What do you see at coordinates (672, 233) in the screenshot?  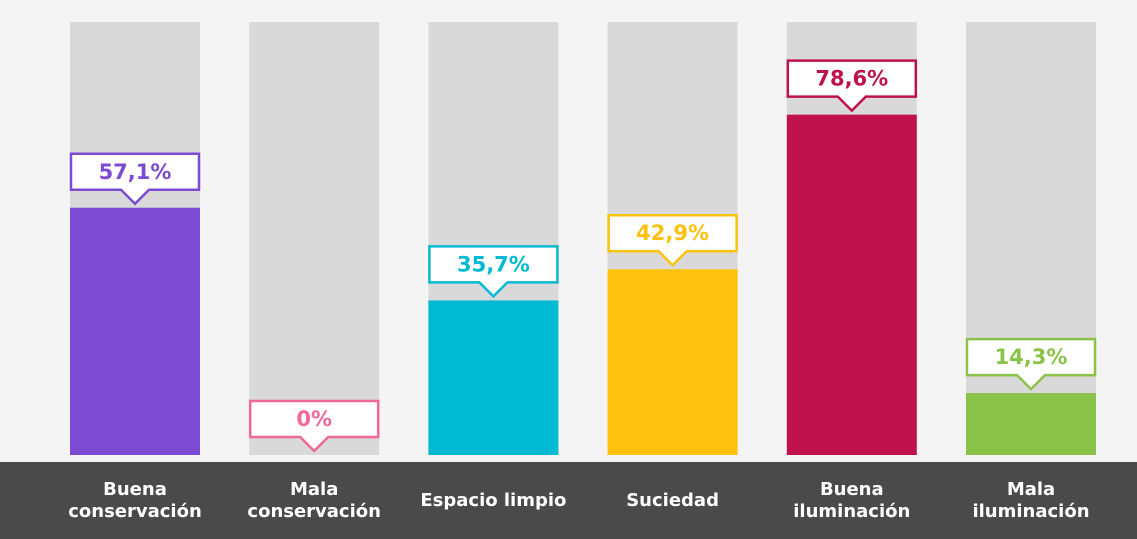 I see `value-label: 42,9%` at bounding box center [672, 233].